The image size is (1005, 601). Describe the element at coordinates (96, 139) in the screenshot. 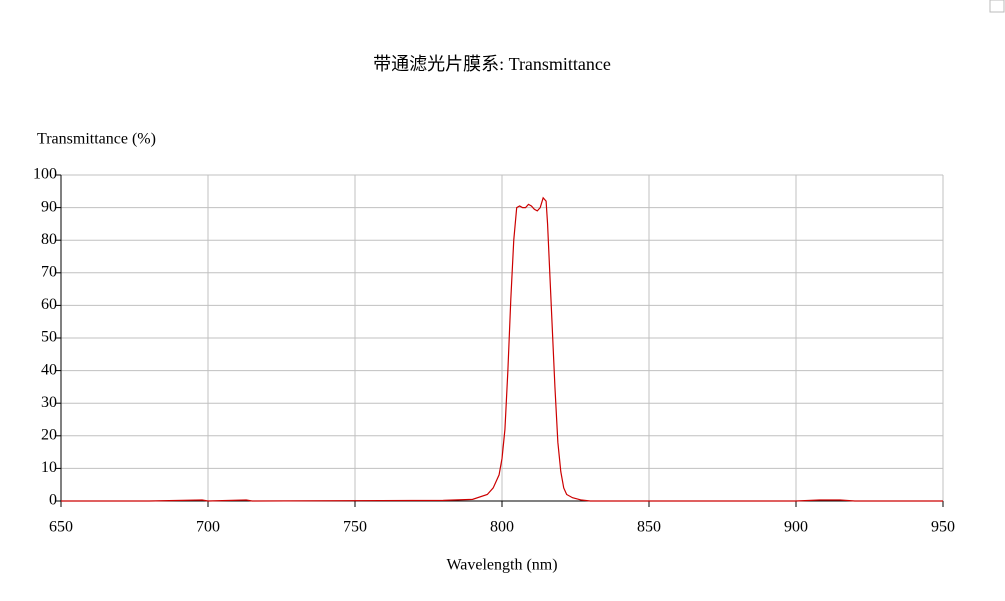

I see `y-axis-label: Transmittance (%)` at that location.